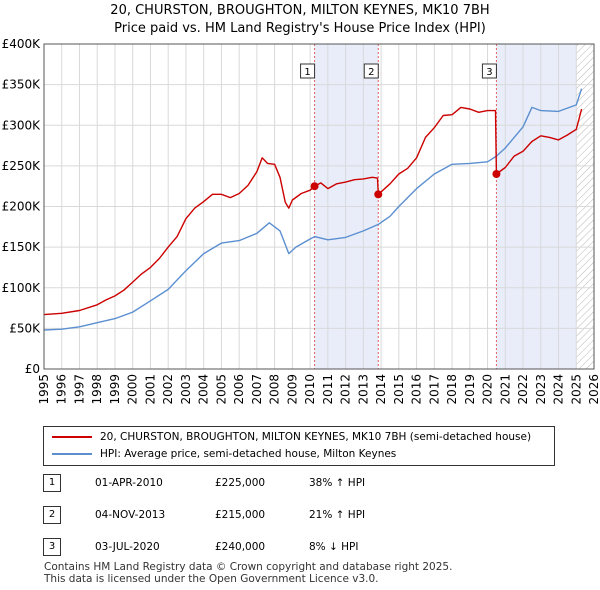 Image resolution: width=600 pixels, height=590 pixels. I want to click on x-tick-label: 1998, so click(97, 389).